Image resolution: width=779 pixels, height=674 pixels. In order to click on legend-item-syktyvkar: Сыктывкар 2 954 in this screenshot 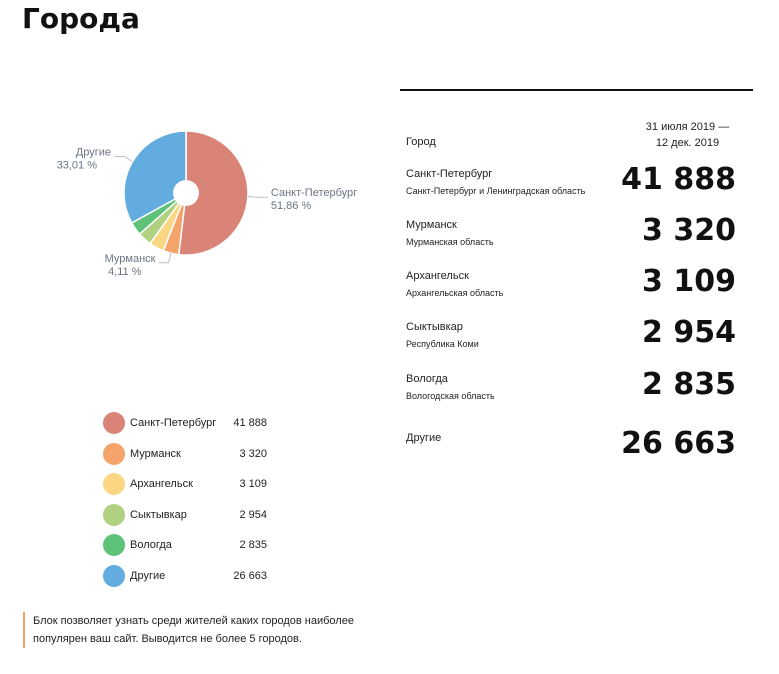, I will do `click(193, 516)`.